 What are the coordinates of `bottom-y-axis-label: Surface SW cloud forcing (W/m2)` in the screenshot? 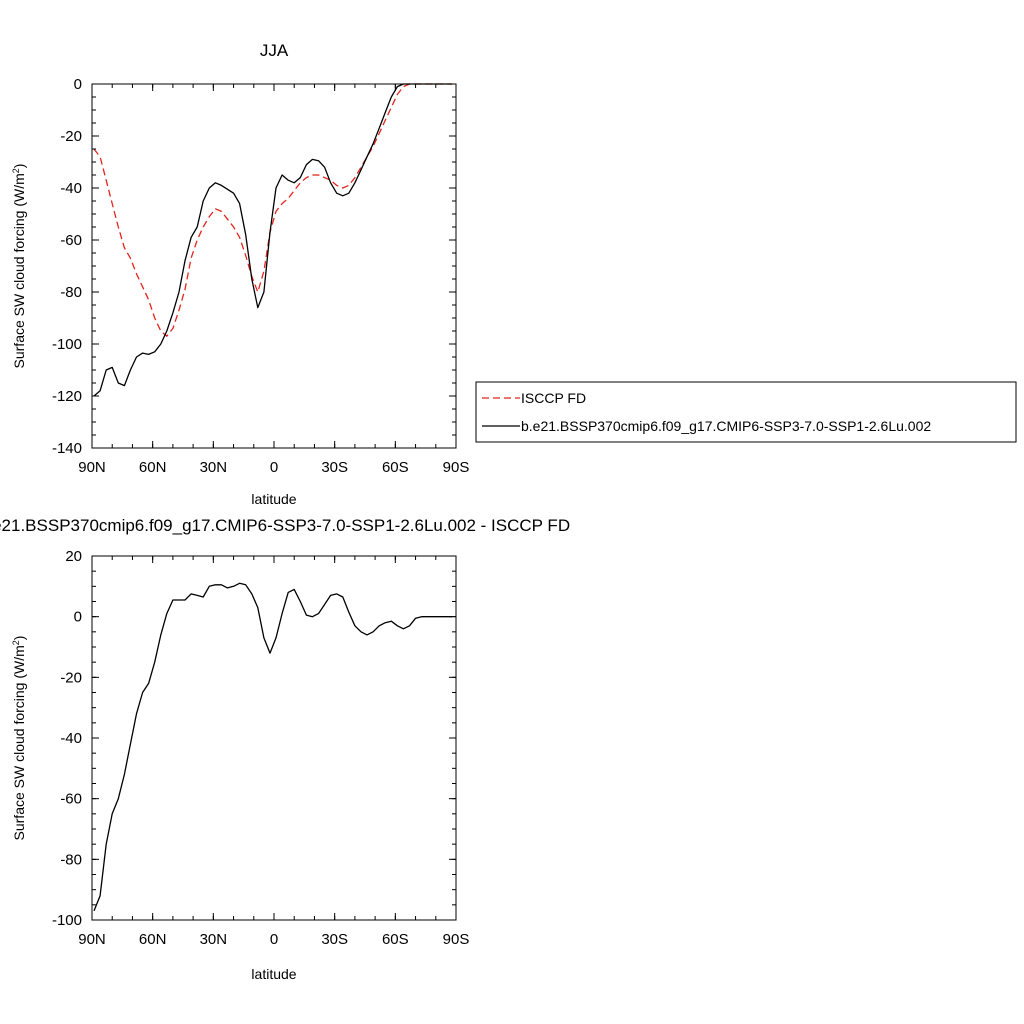 It's located at (19, 738).